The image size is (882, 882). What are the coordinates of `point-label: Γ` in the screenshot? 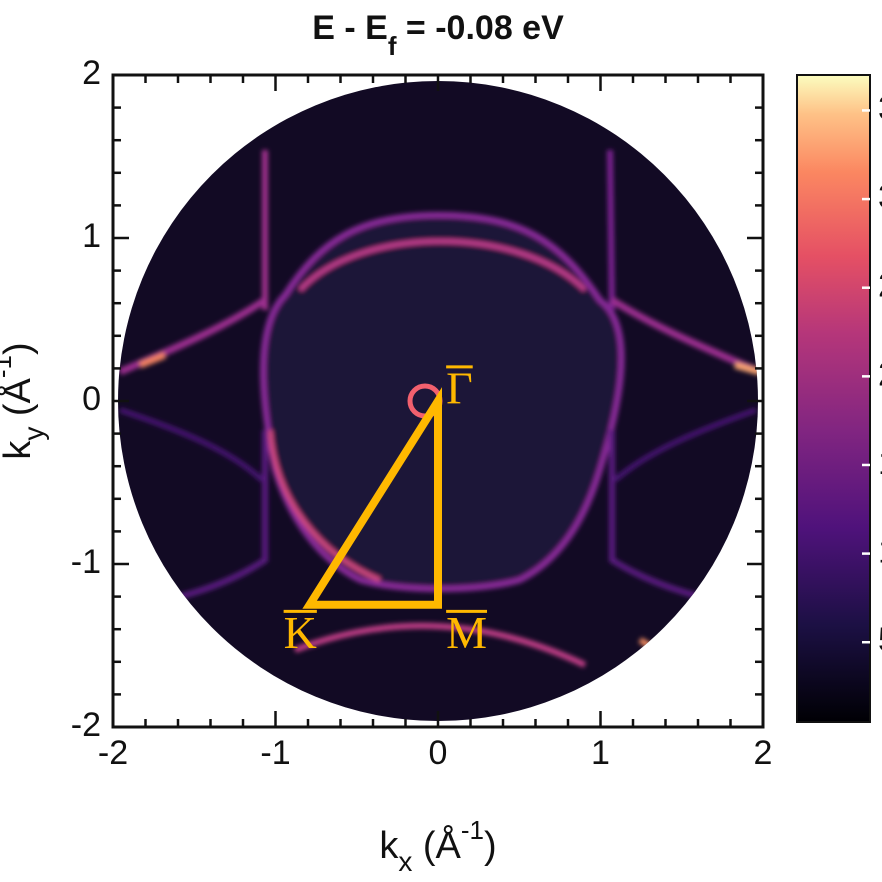 It's located at (459, 387).